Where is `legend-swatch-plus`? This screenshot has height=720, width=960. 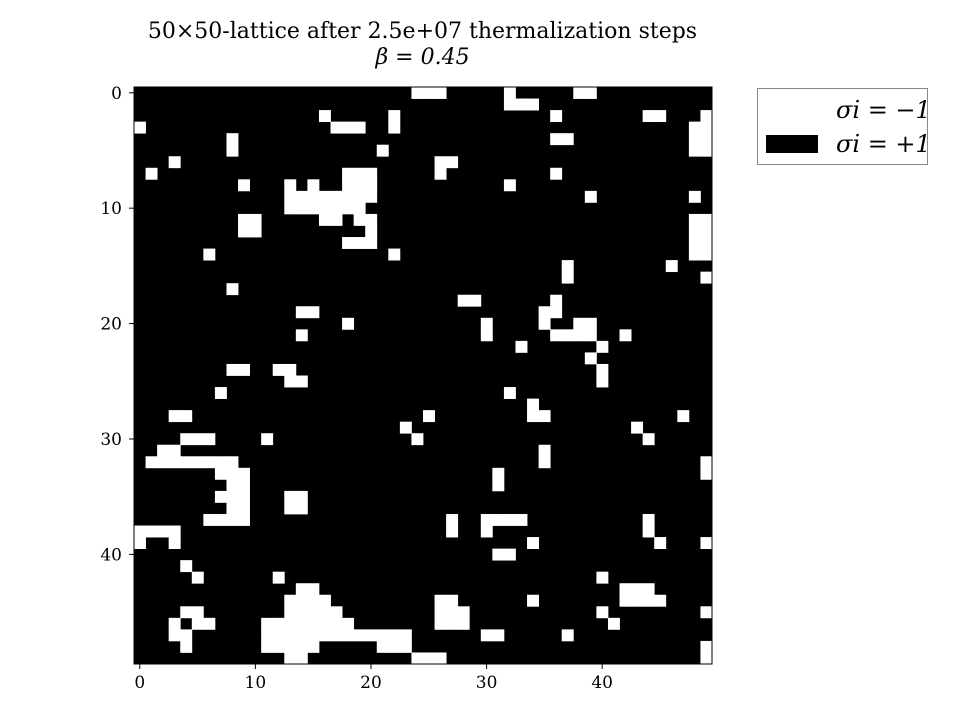
legend-swatch-plus is located at coordinates (792, 144).